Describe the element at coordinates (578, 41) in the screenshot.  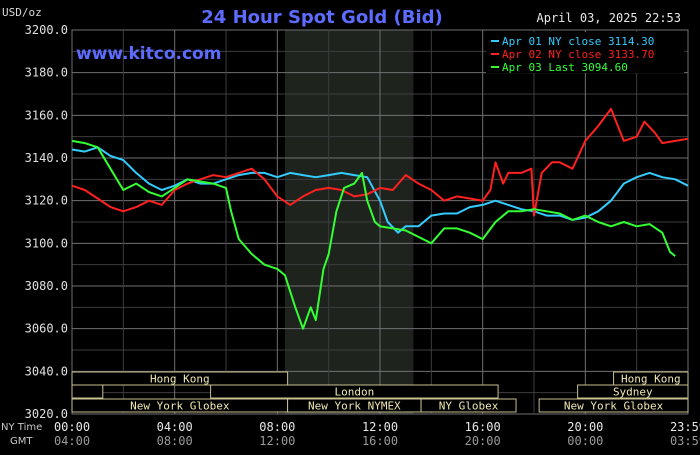
I see `legend-entry: Apr 01 NY close 3114.30` at that location.